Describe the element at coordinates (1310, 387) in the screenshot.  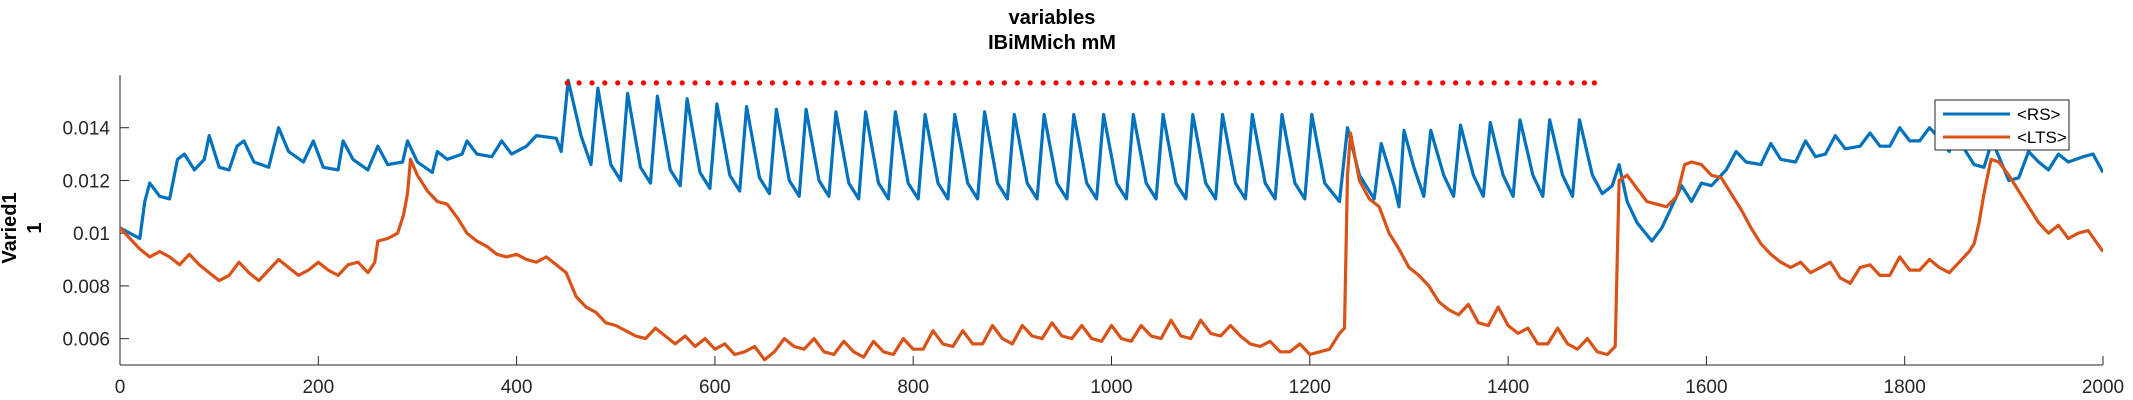
I see `x-tick-label: 1200` at that location.